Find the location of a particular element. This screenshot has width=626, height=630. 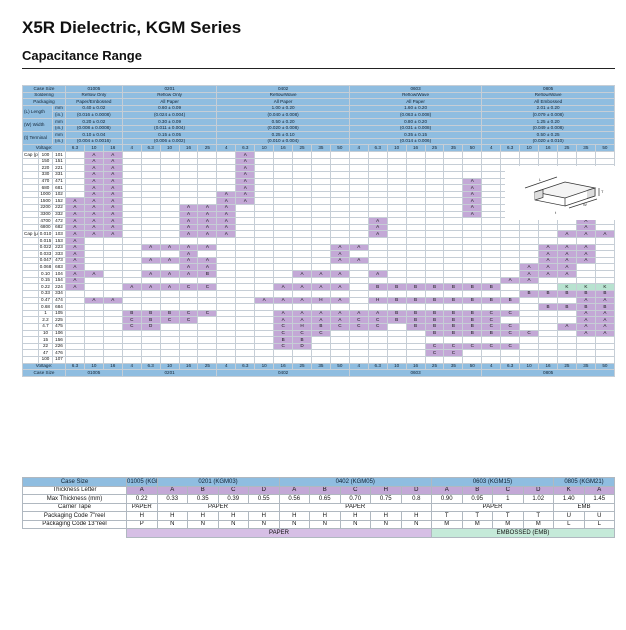

bt-cell: 0.65 is located at coordinates (325, 499).